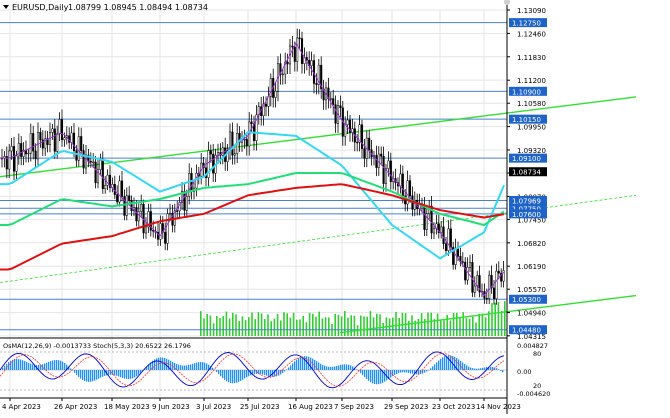 Image resolution: width=670 pixels, height=418 pixels. I want to click on price-tick-label: 1.05570, so click(531, 290).